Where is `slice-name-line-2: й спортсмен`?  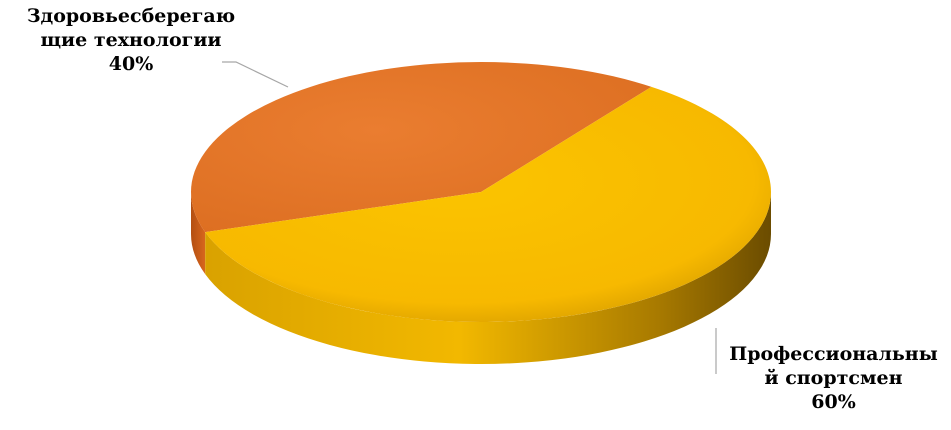
slice-name-line-2: й спортсмен is located at coordinates (833, 378).